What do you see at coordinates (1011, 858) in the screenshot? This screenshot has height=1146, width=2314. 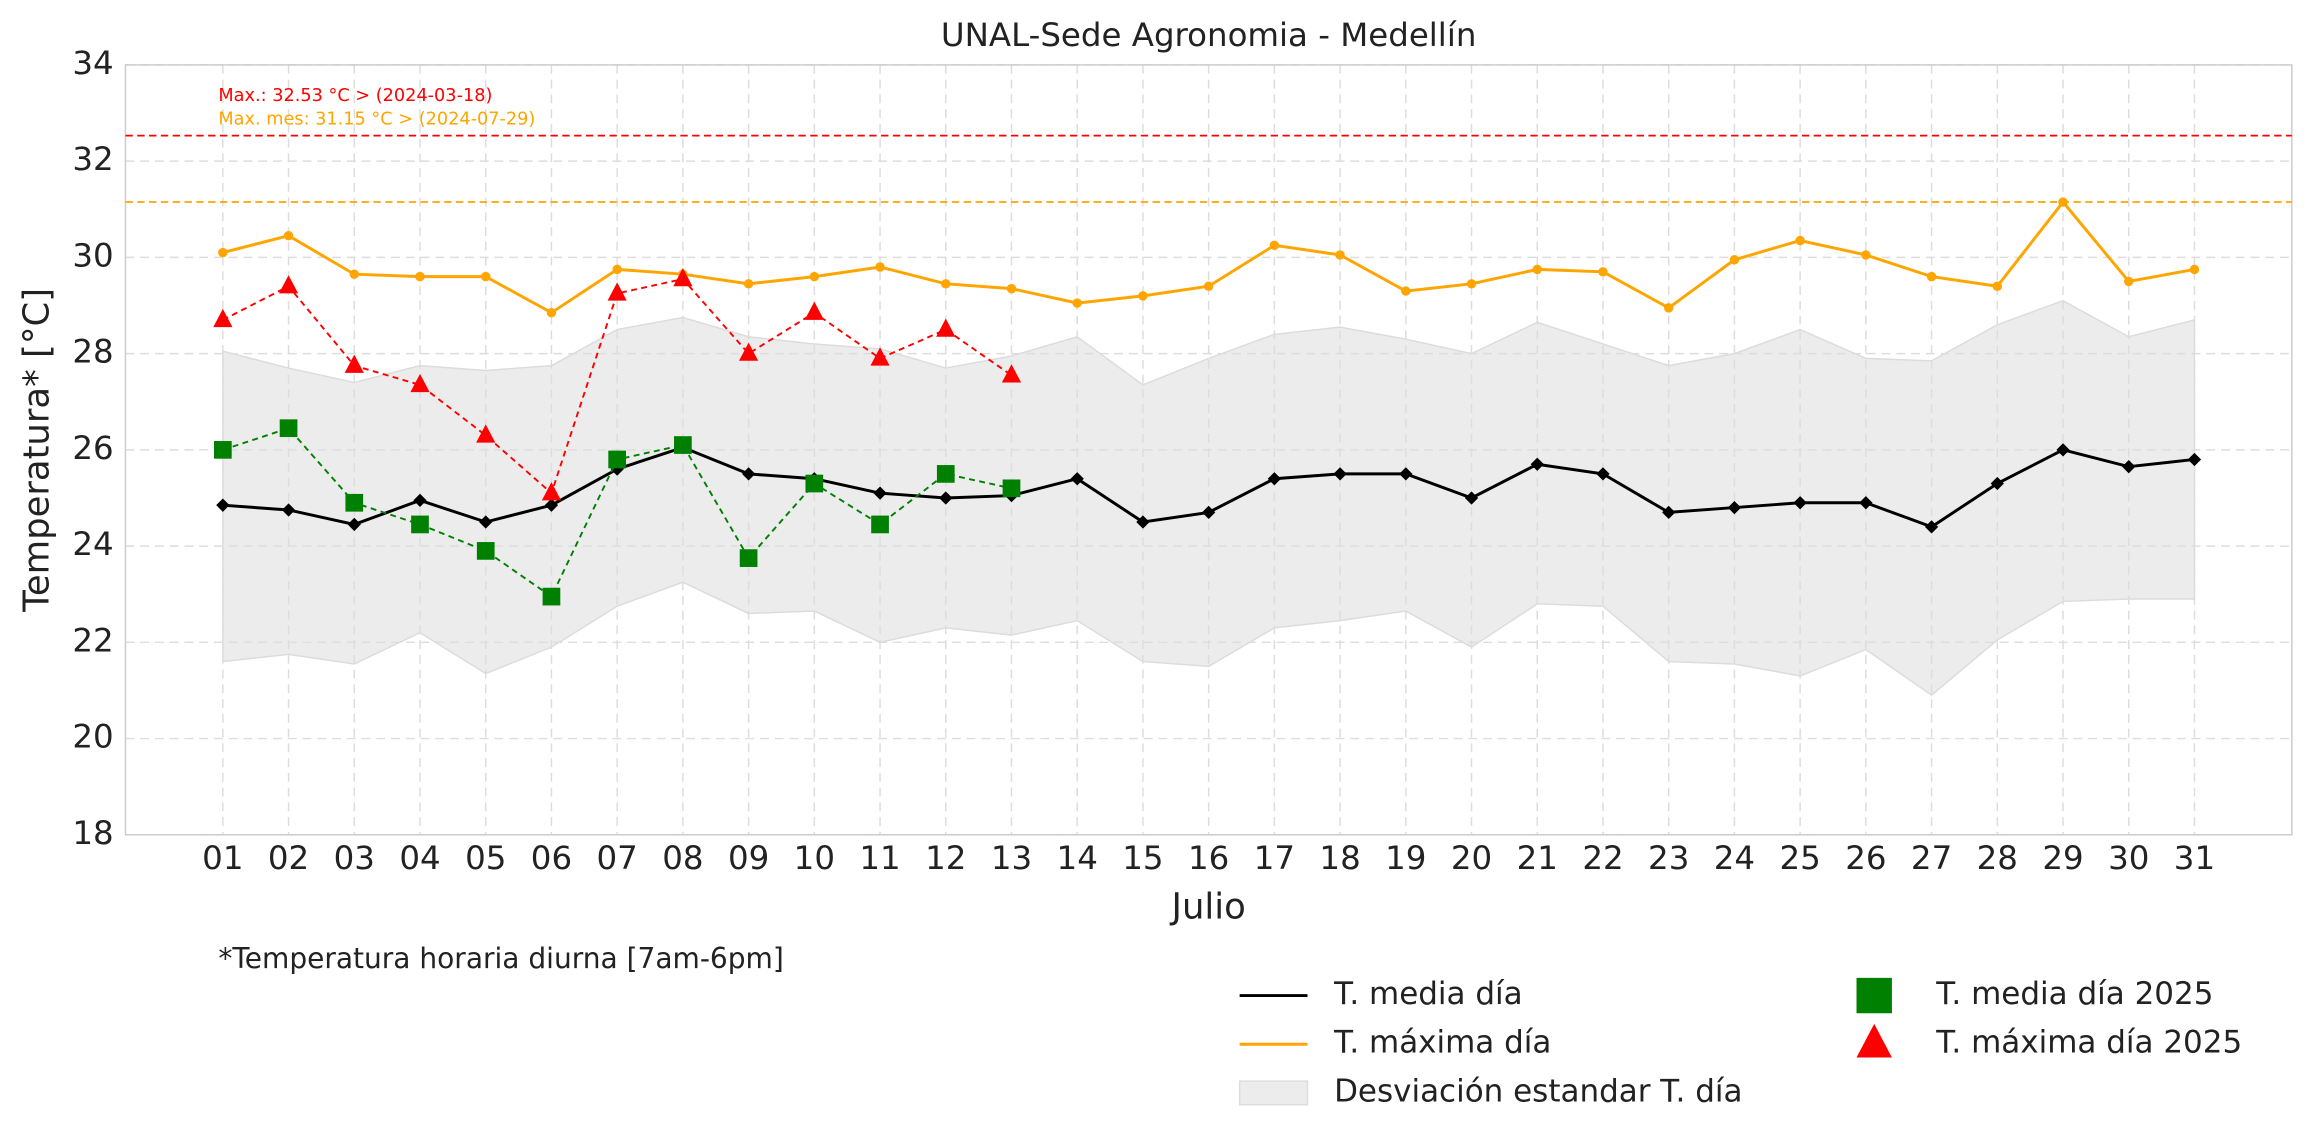 I see `x-tick-label: 13` at bounding box center [1011, 858].